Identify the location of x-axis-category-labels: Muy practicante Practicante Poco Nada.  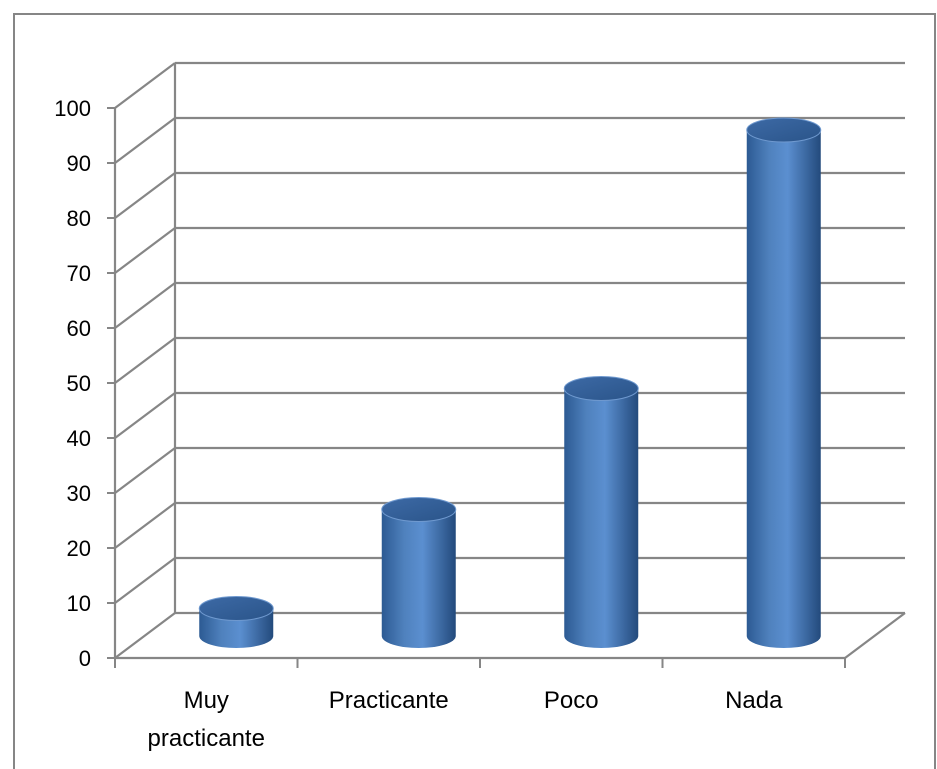
(466, 719).